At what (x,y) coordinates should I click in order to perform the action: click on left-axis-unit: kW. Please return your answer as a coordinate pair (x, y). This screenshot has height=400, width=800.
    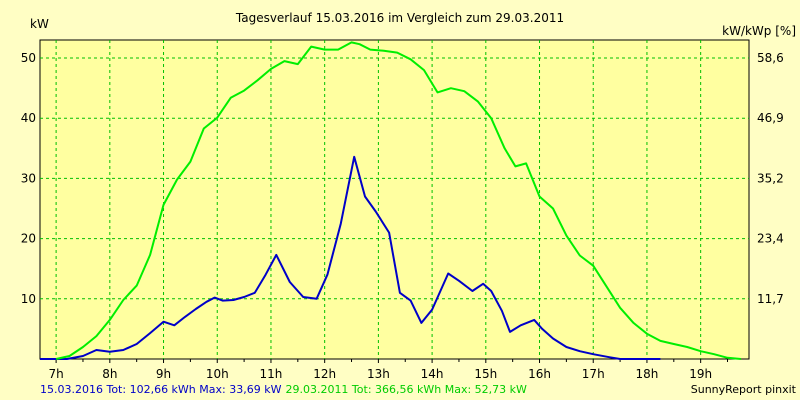
    Looking at the image, I should click on (39, 24).